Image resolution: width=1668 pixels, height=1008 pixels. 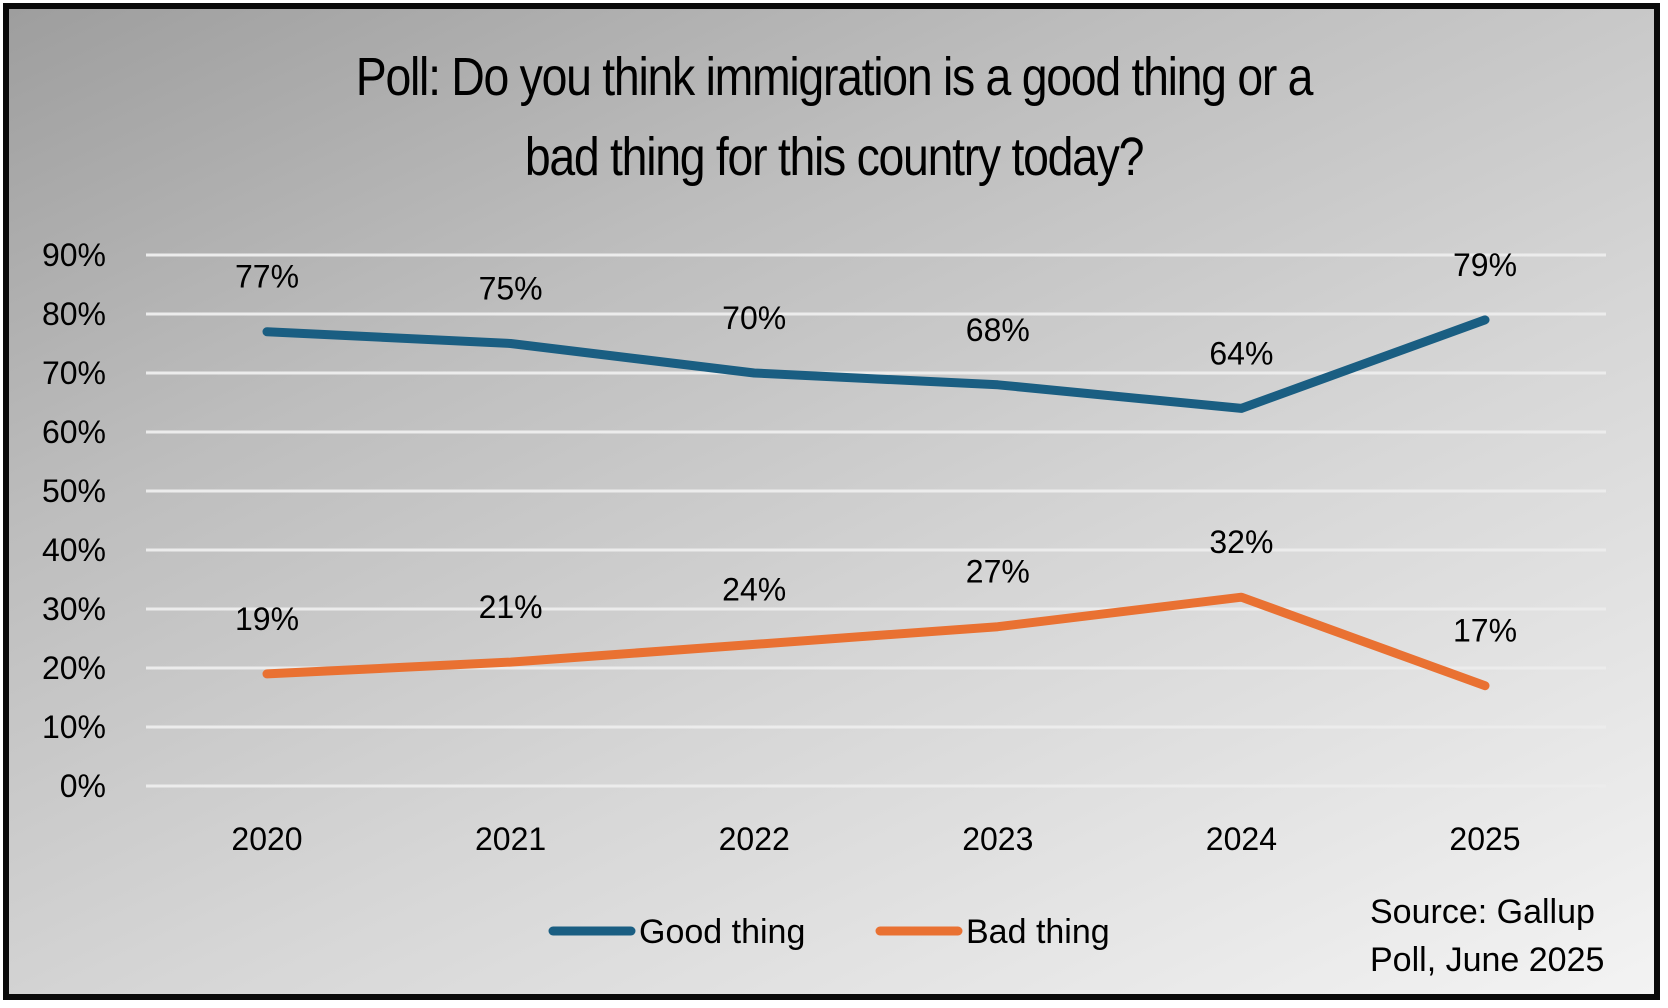 I want to click on data-label: 19%, so click(x=267, y=619).